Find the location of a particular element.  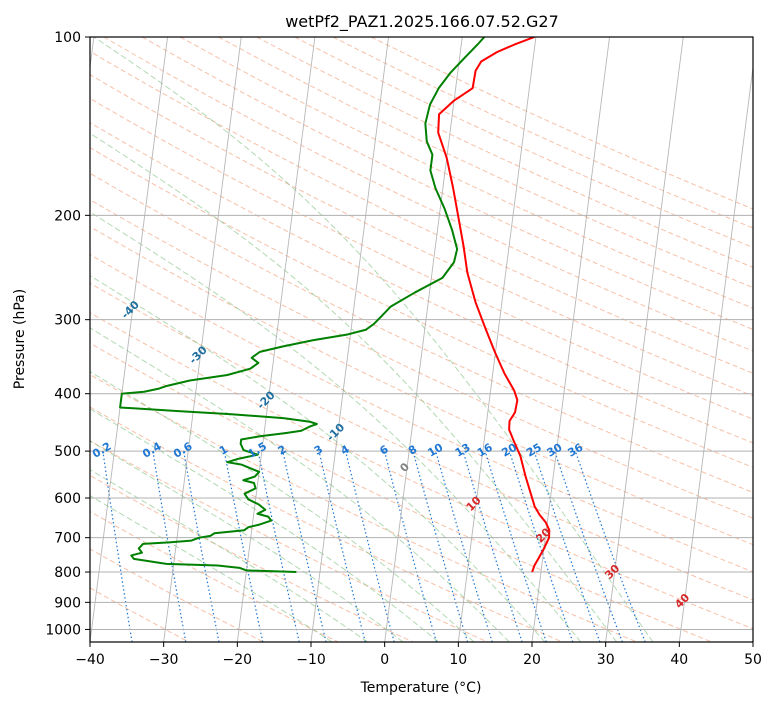

x-tick-label: −30 is located at coordinates (164, 660).